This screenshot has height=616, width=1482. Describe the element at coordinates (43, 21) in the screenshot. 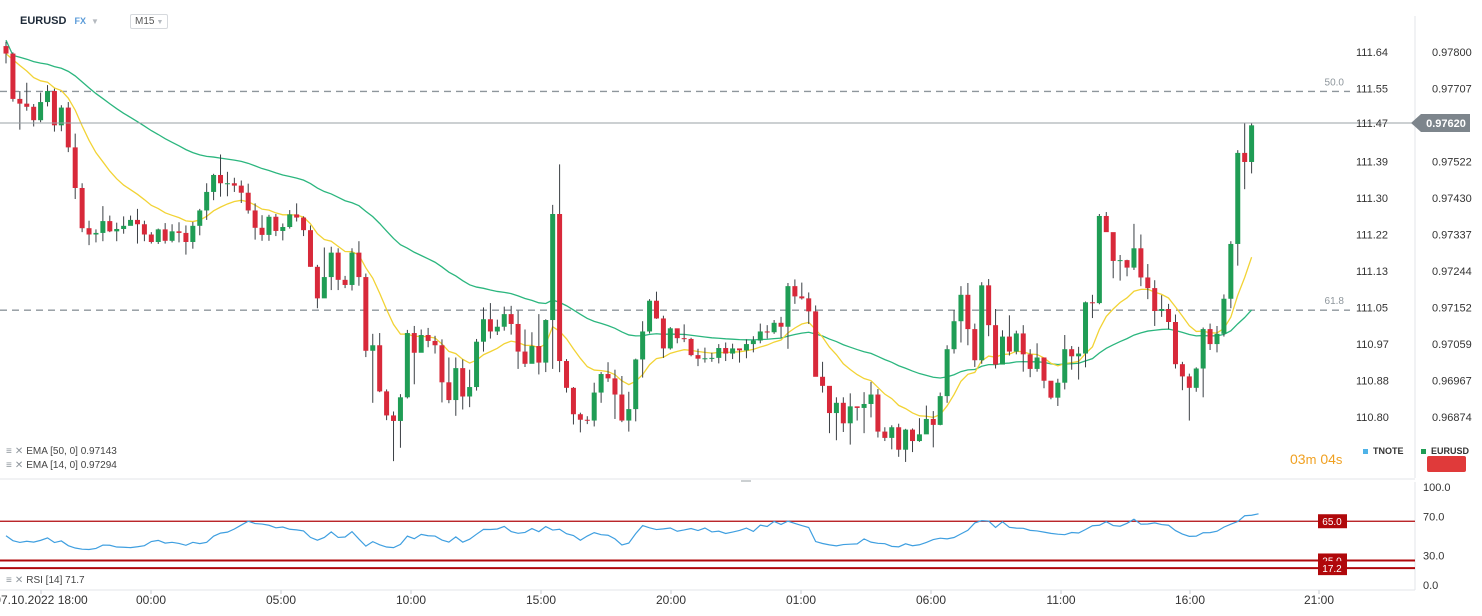

I see `symbol-label: EURUSD` at that location.